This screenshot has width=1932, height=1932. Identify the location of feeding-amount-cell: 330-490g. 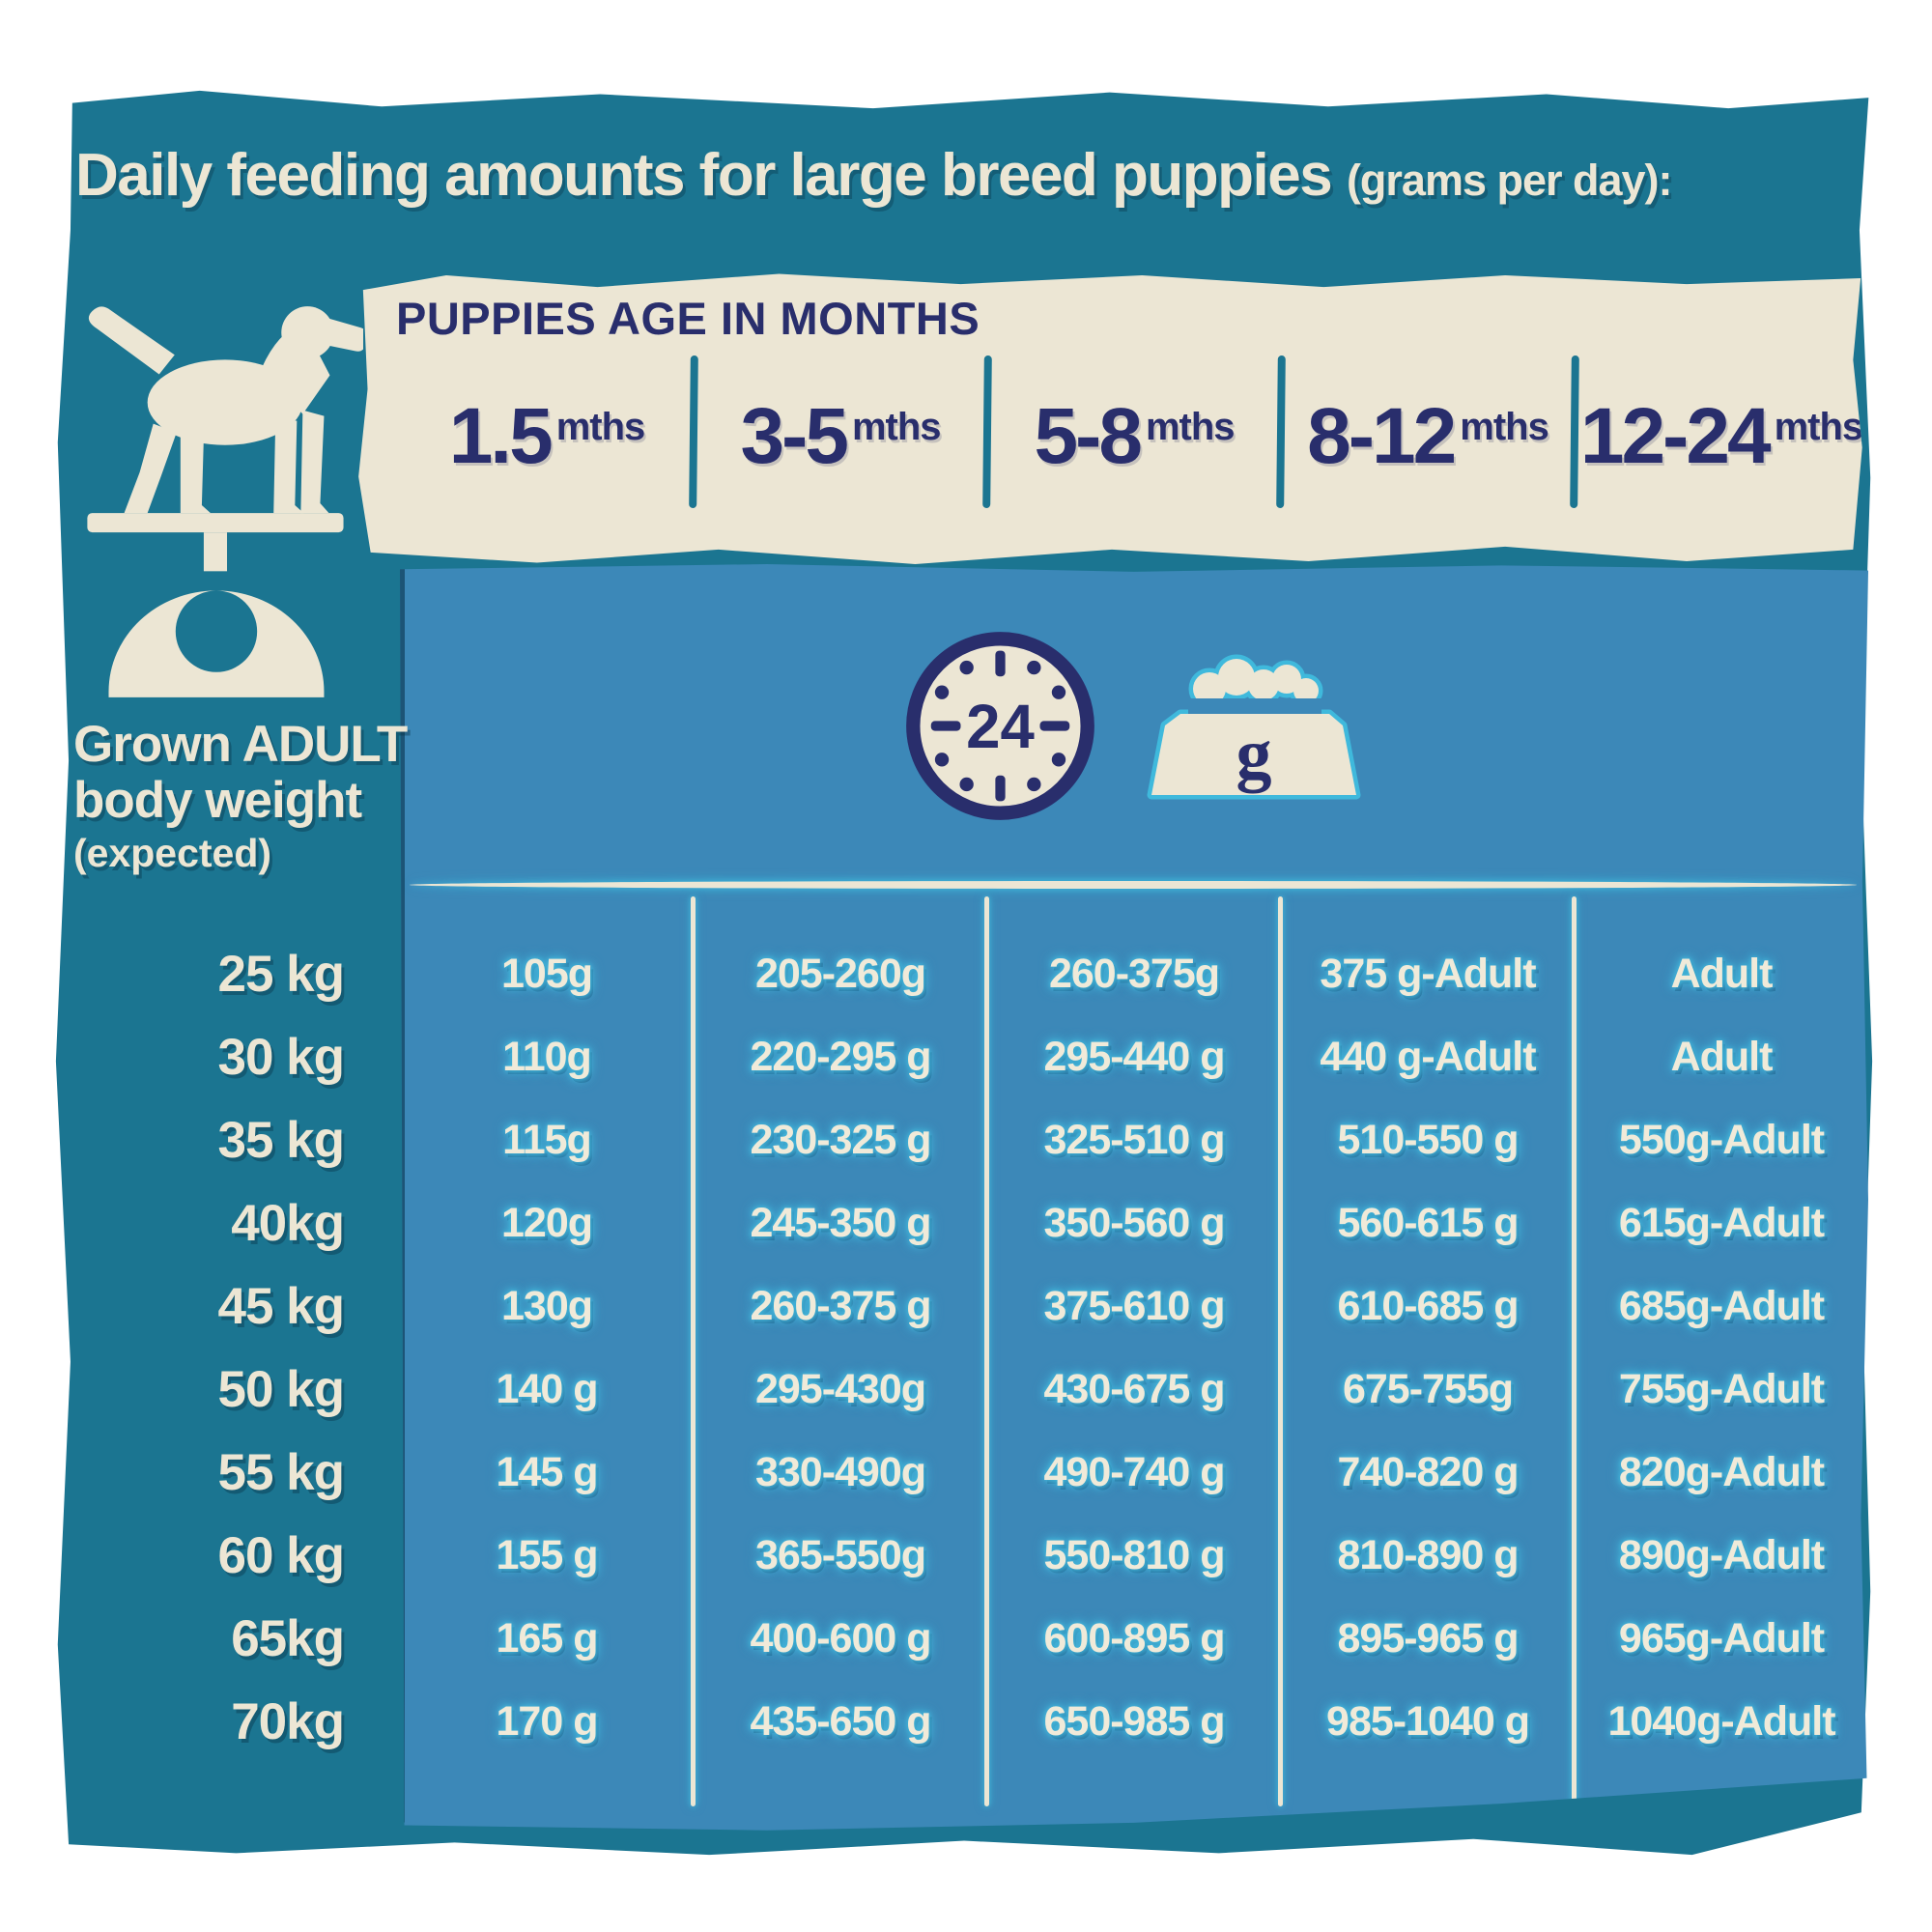
(840, 1471).